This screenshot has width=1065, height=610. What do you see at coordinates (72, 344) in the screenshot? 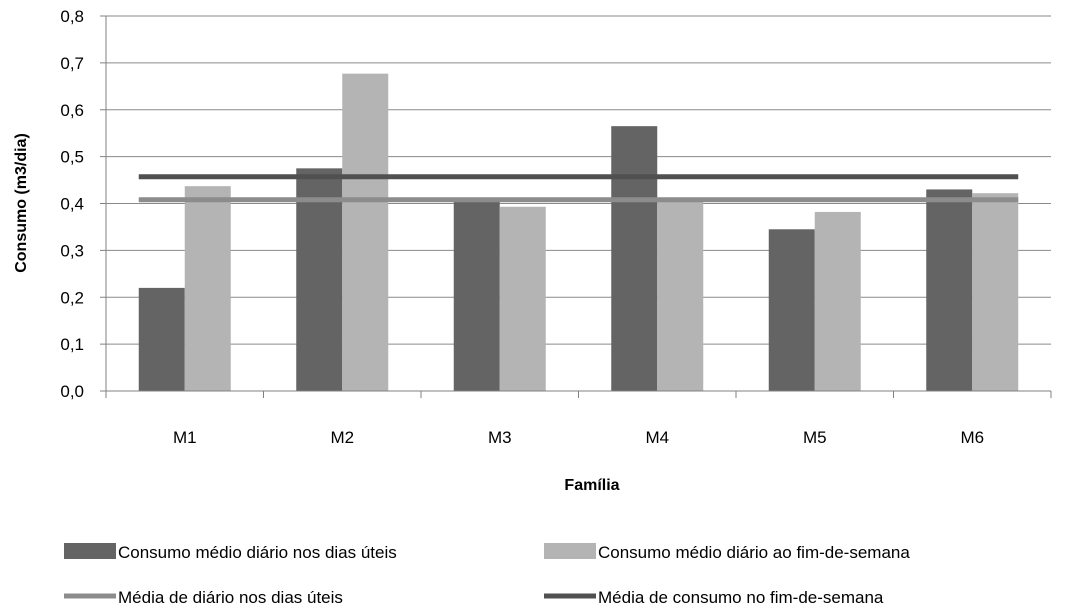
I see `y-tick-label: 0,1` at bounding box center [72, 344].